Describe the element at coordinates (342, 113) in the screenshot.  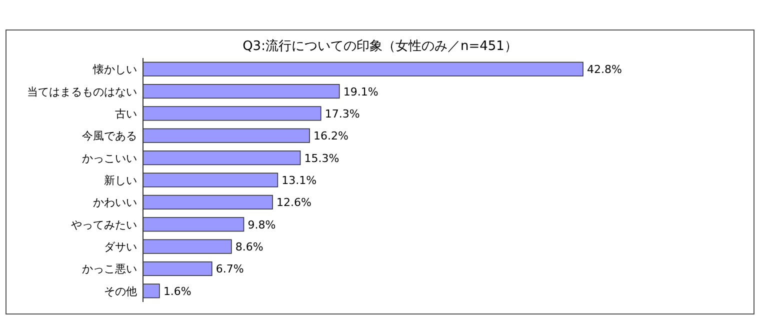
I see `data-label: 17.3%` at that location.